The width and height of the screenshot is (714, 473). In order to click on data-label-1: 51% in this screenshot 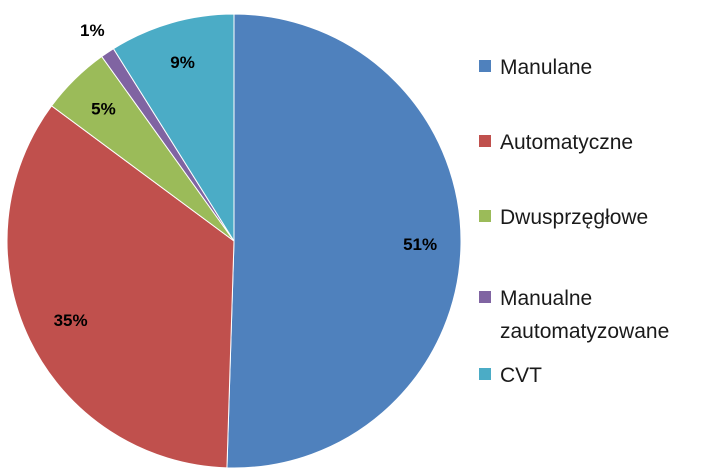, I will do `click(420, 244)`.